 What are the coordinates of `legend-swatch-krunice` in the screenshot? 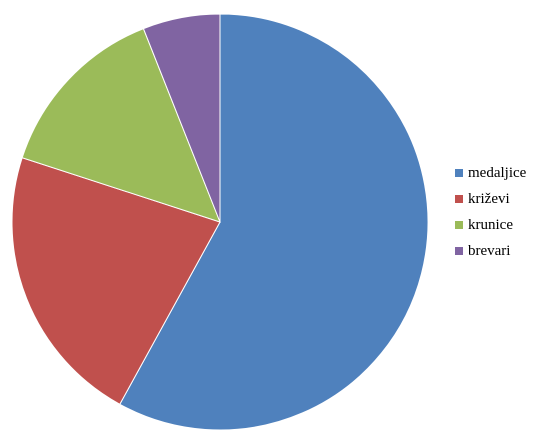 It's located at (459, 225).